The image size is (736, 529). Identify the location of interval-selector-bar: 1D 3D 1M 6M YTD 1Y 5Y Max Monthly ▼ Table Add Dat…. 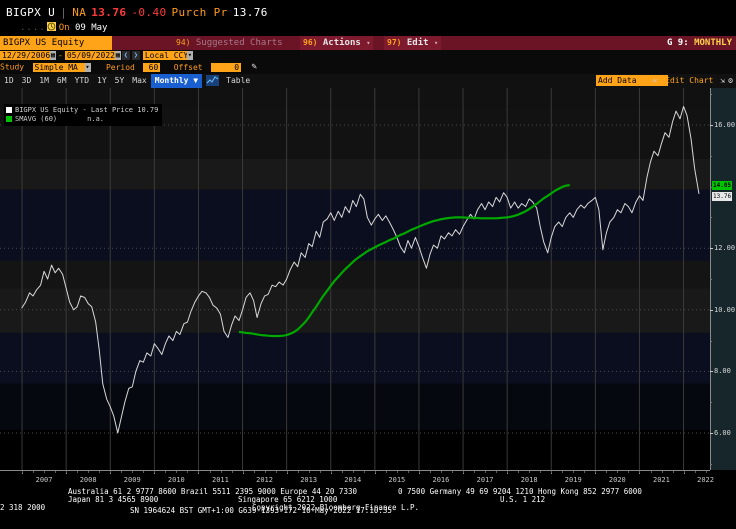
(368, 81).